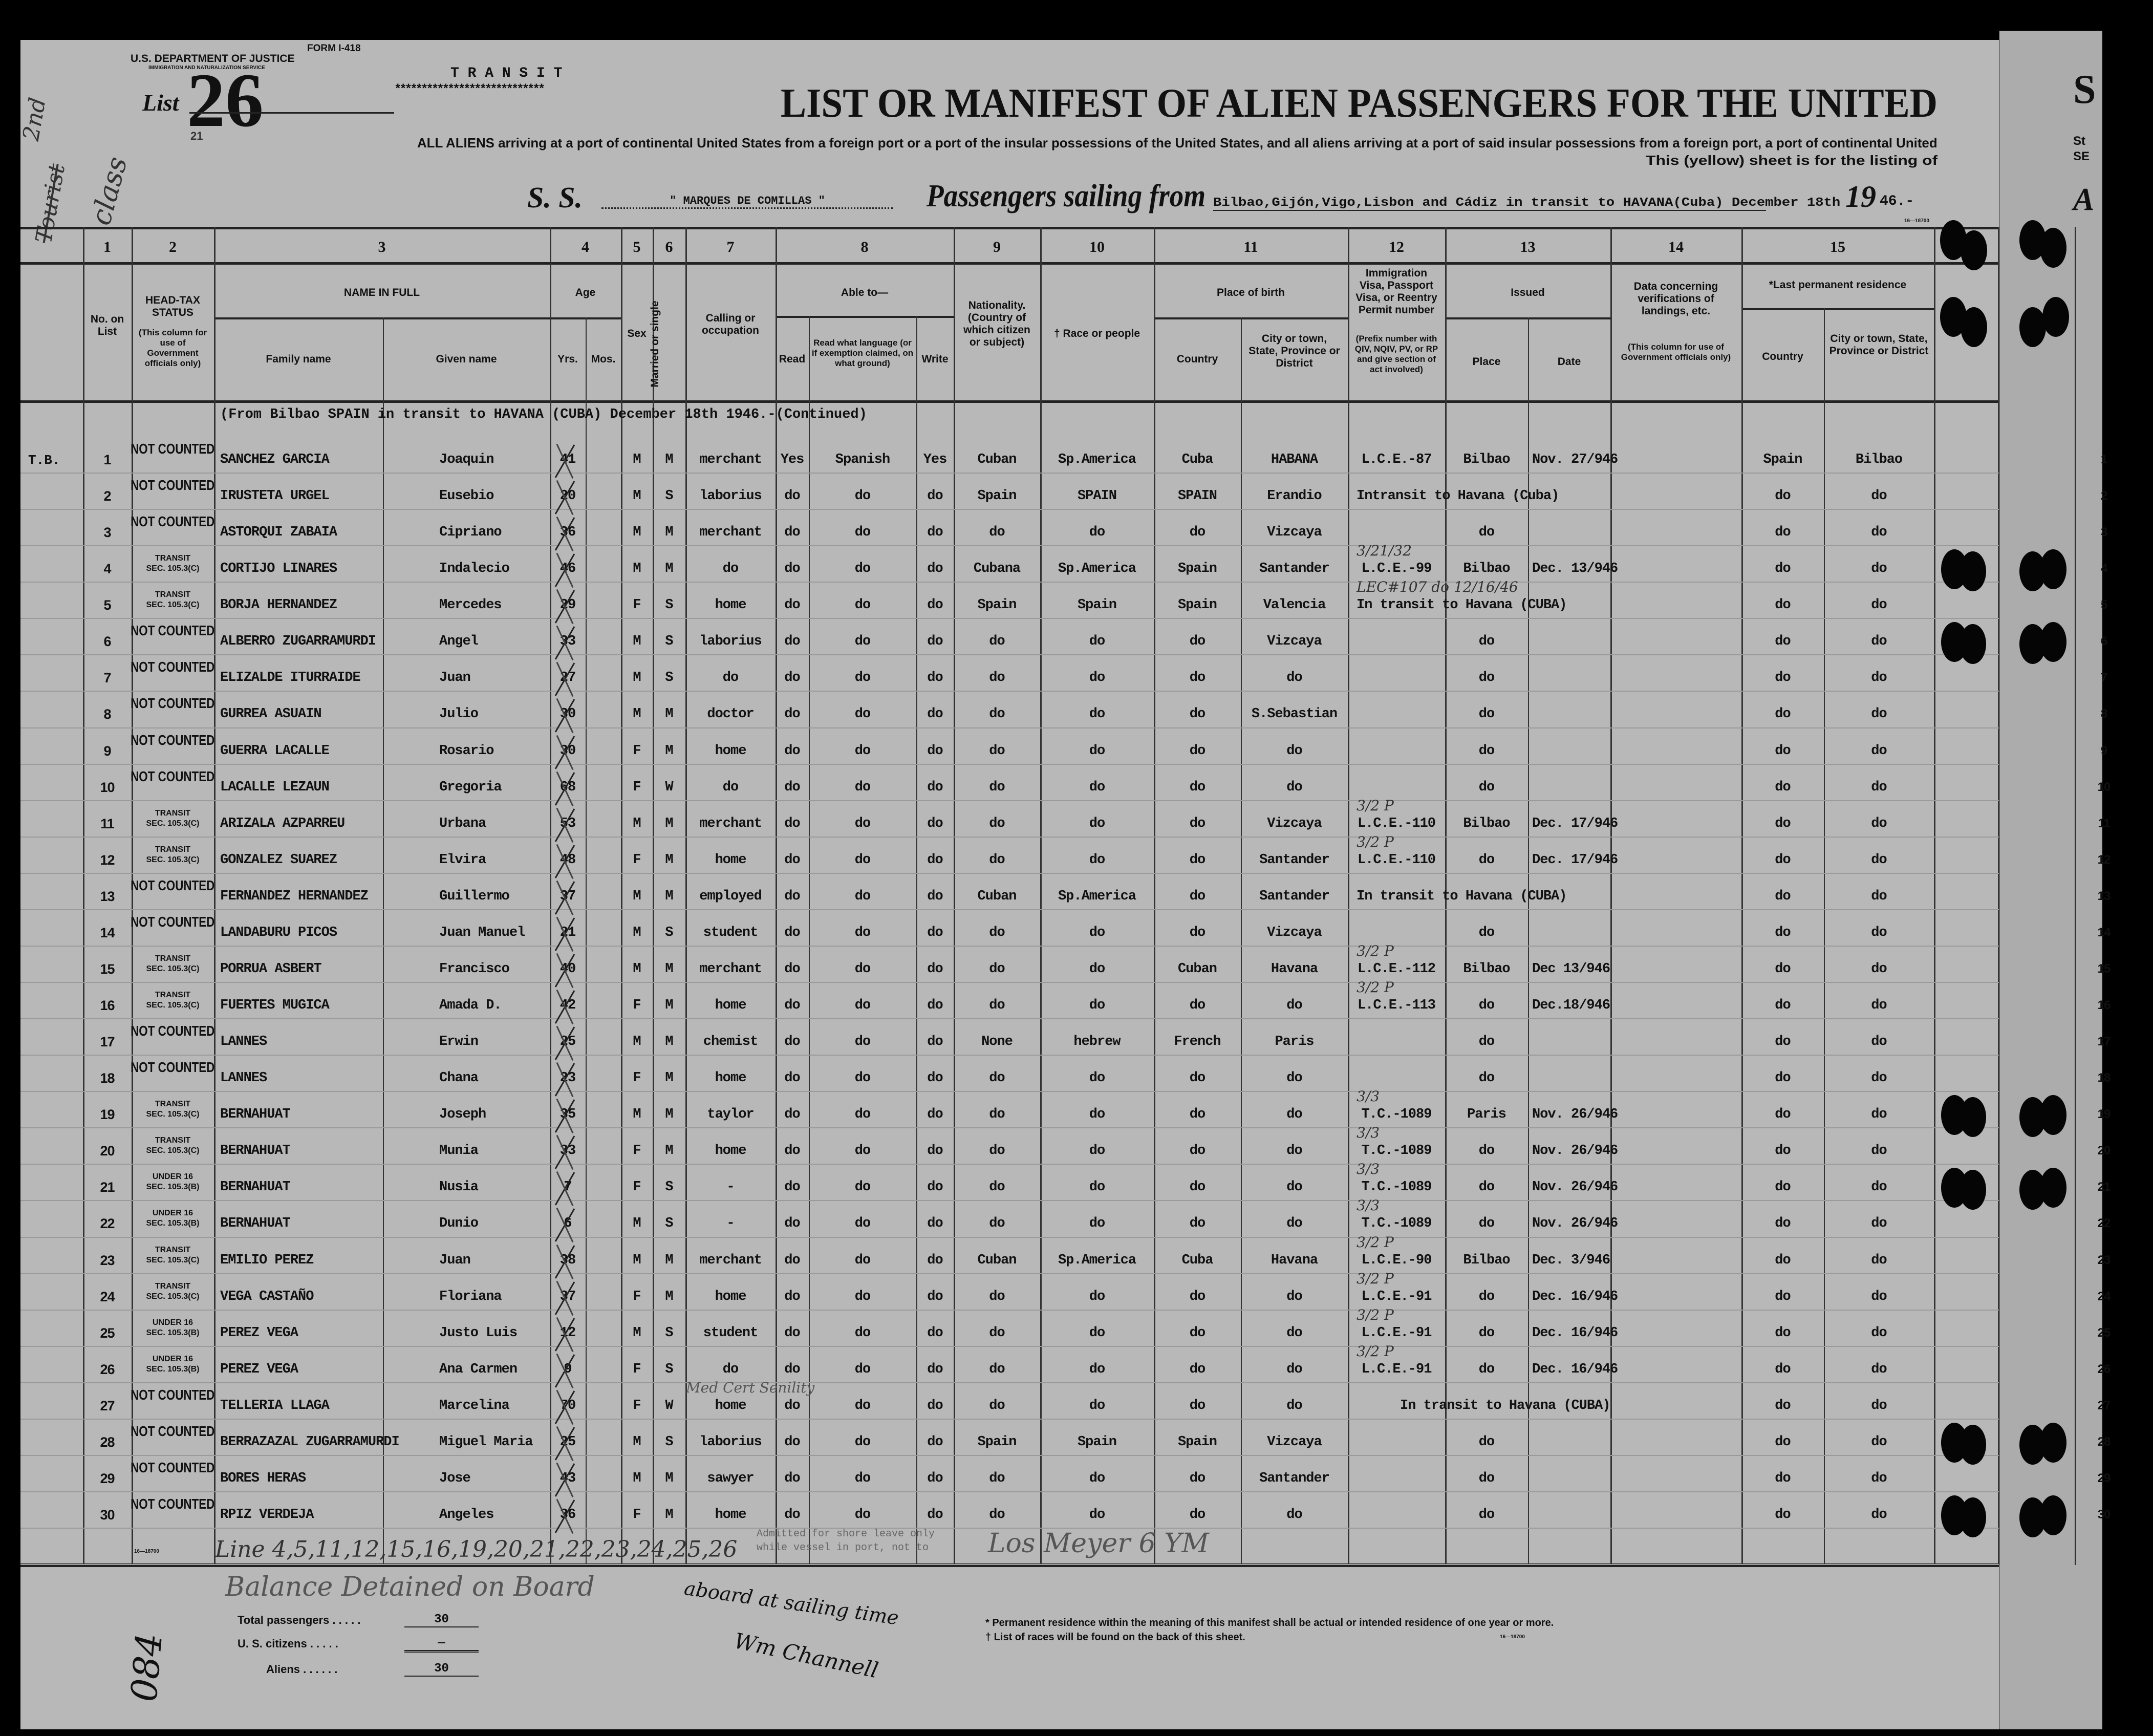 The width and height of the screenshot is (2153, 1736). Describe the element at coordinates (1010, 263) in the screenshot. I see `table-rule` at that location.